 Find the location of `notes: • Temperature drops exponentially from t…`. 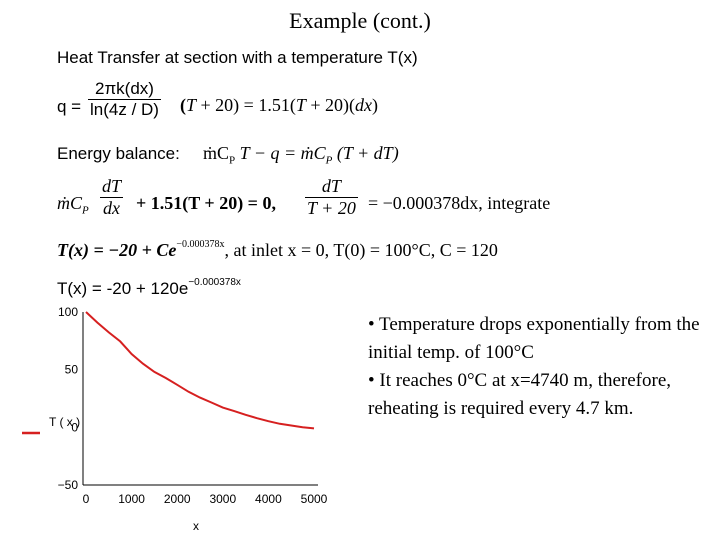

notes: • Temperature drops exponentially from t… is located at coordinates (540, 367).